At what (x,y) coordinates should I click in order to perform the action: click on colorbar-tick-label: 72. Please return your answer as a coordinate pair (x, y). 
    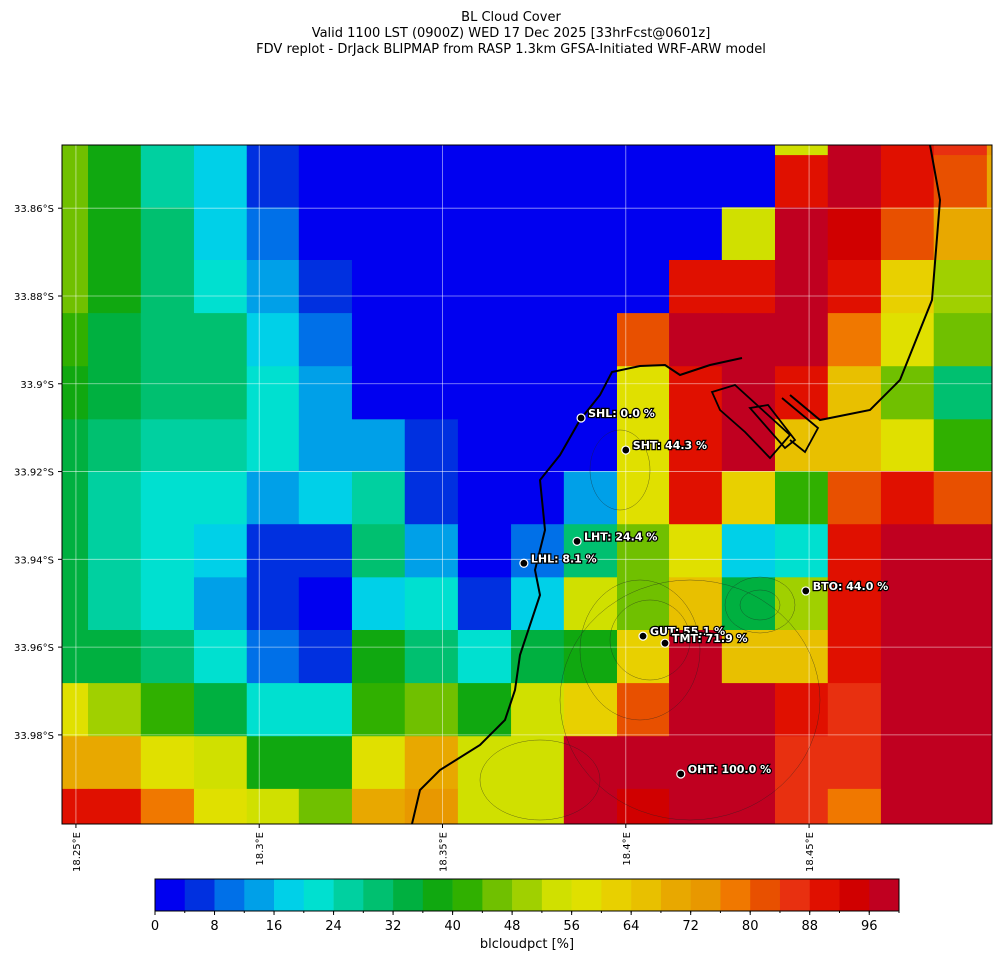
    Looking at the image, I should click on (690, 926).